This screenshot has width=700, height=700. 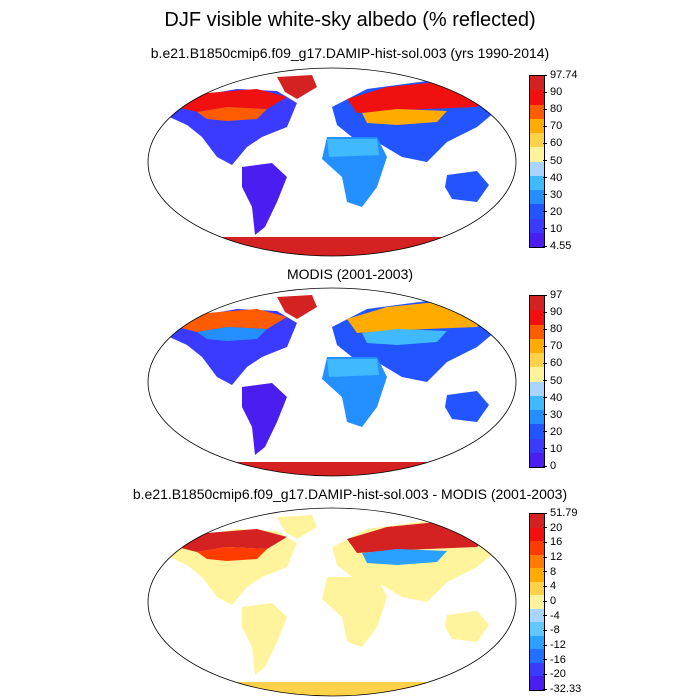 What do you see at coordinates (350, 274) in the screenshot?
I see `panel-2-title: MODIS (2001-2003)` at bounding box center [350, 274].